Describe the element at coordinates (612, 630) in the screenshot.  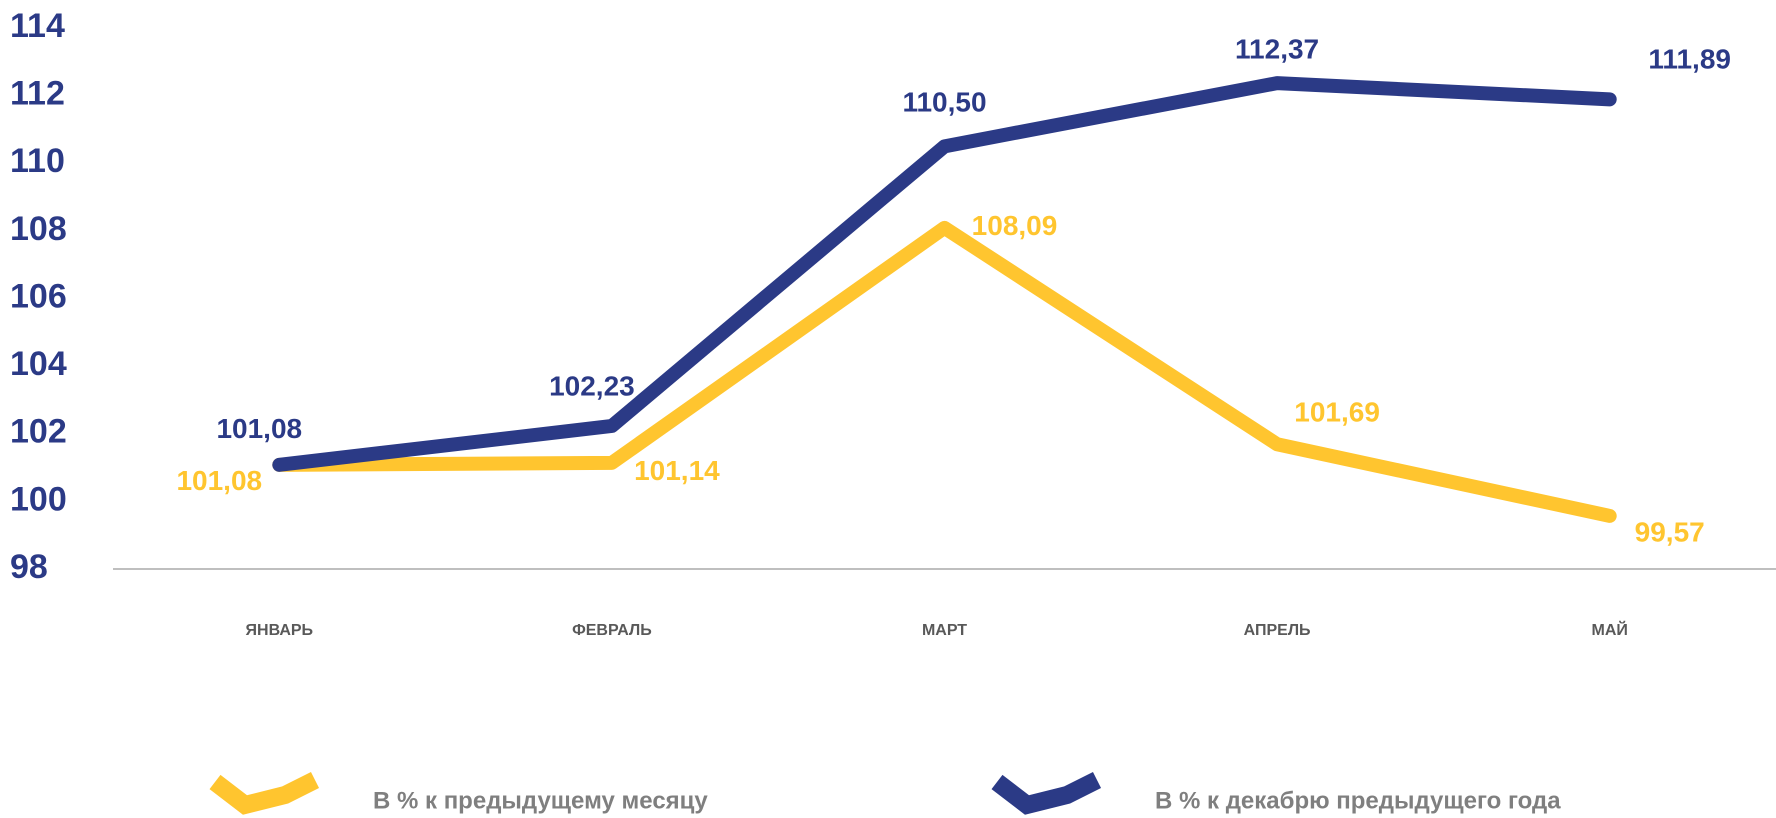
I see `x-tick-label: ФЕВРАЛЬ` at that location.